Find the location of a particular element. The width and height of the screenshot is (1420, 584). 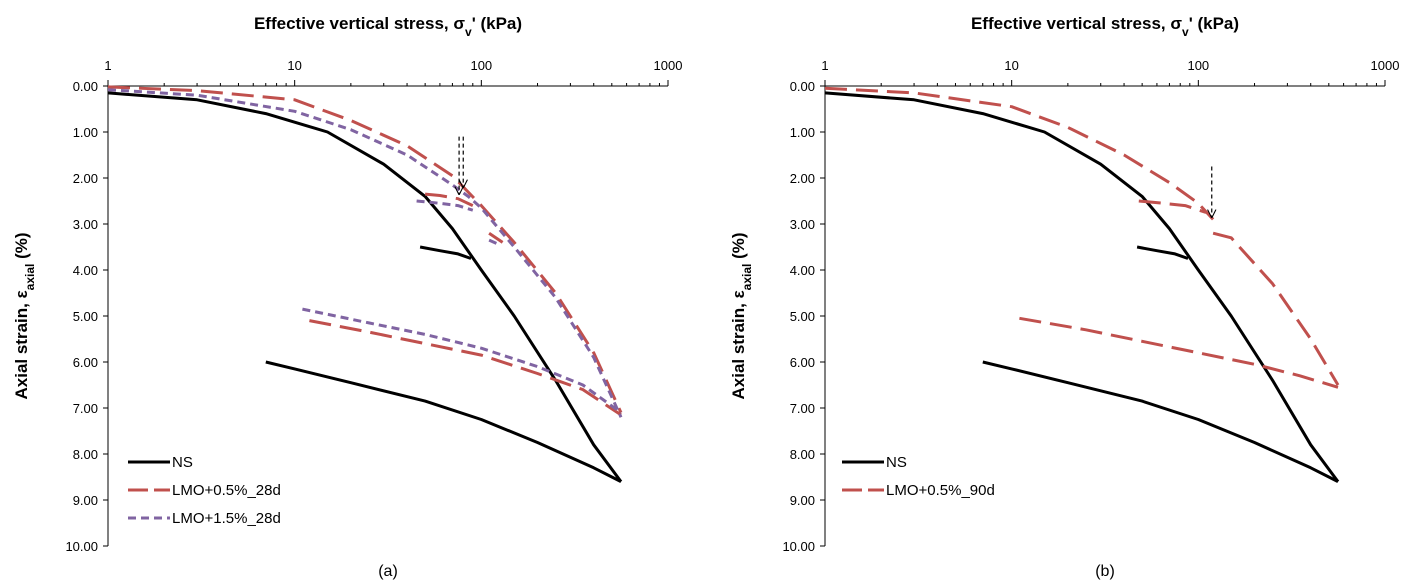

panel-label: (b) is located at coordinates (1105, 571).